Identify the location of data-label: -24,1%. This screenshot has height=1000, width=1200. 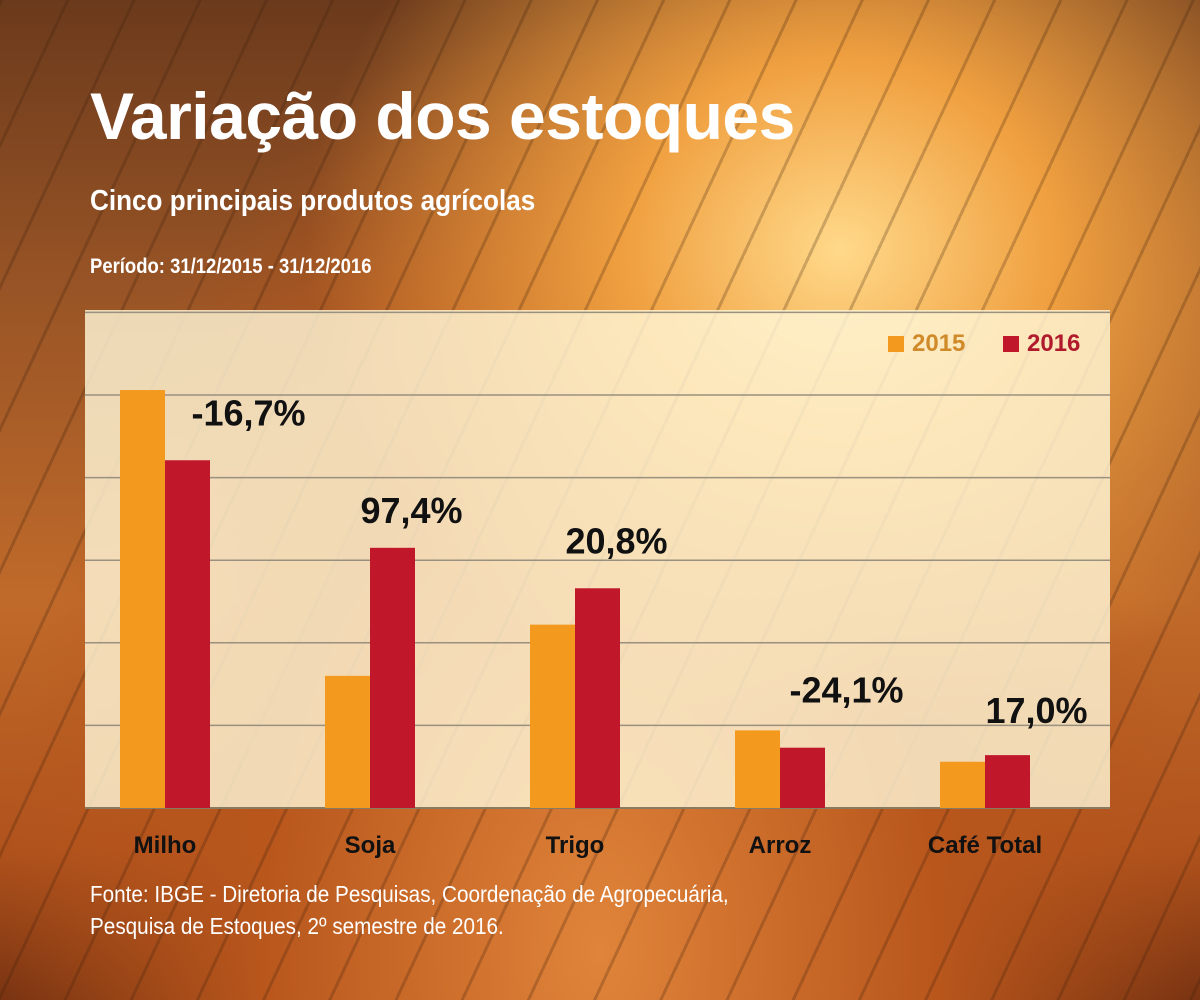
(846, 690).